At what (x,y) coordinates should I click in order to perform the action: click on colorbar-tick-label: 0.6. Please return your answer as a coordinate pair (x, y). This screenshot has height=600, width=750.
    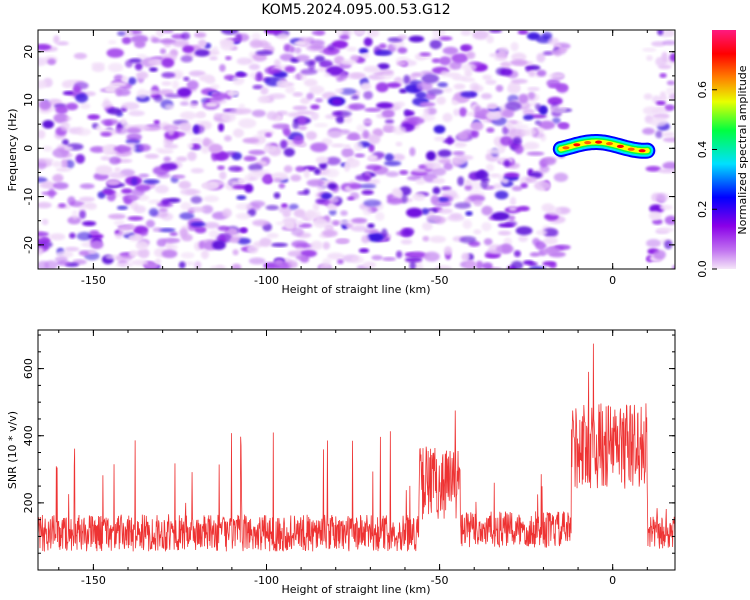
    Looking at the image, I should click on (702, 90).